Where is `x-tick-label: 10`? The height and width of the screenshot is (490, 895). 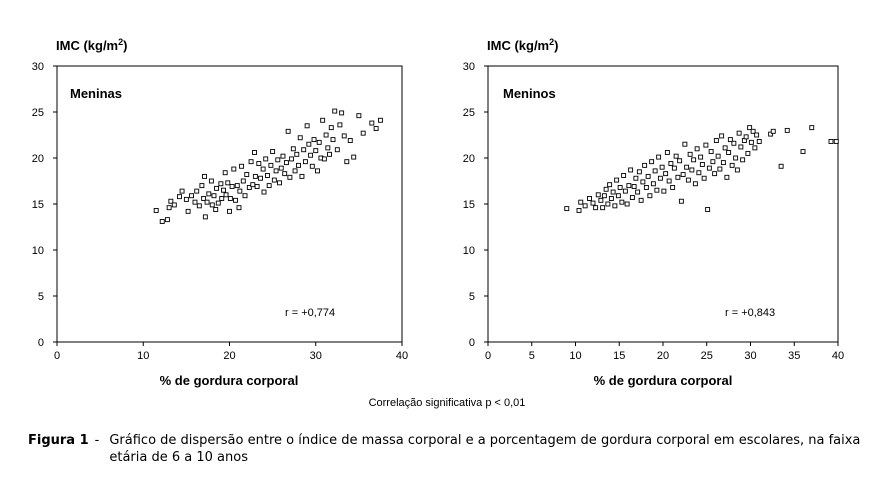
x-tick-label: 10 is located at coordinates (575, 356).